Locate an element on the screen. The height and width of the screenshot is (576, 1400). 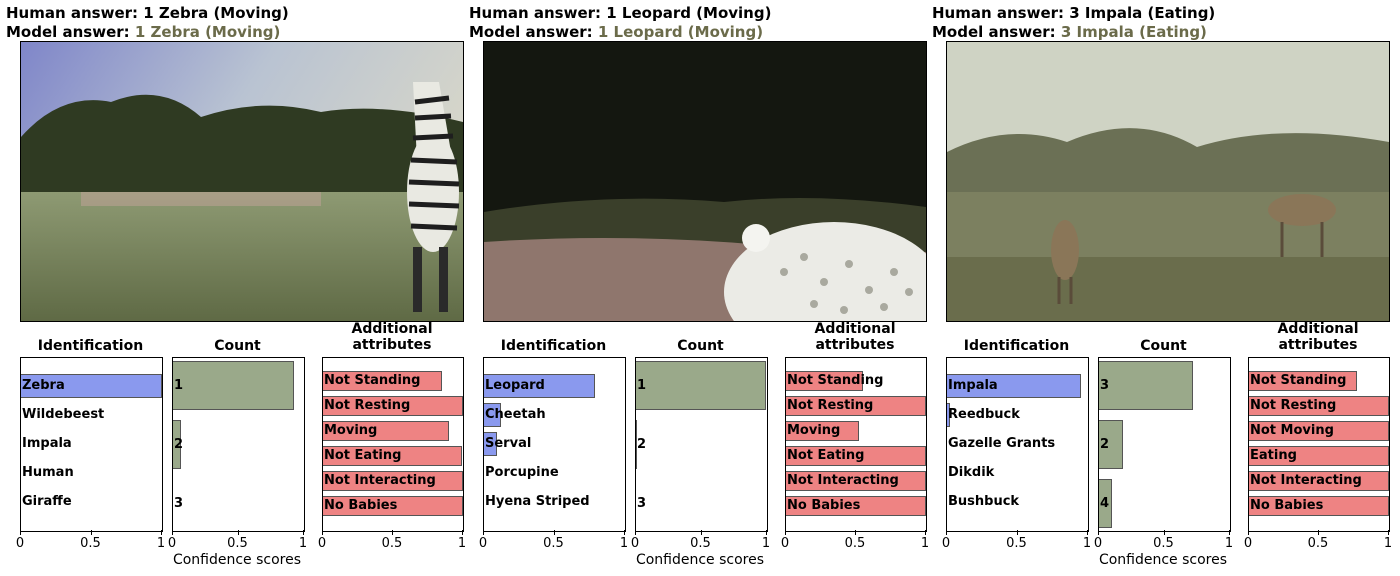
model-answer-value: 1 Leopard (Moving) is located at coordinates (680, 32).